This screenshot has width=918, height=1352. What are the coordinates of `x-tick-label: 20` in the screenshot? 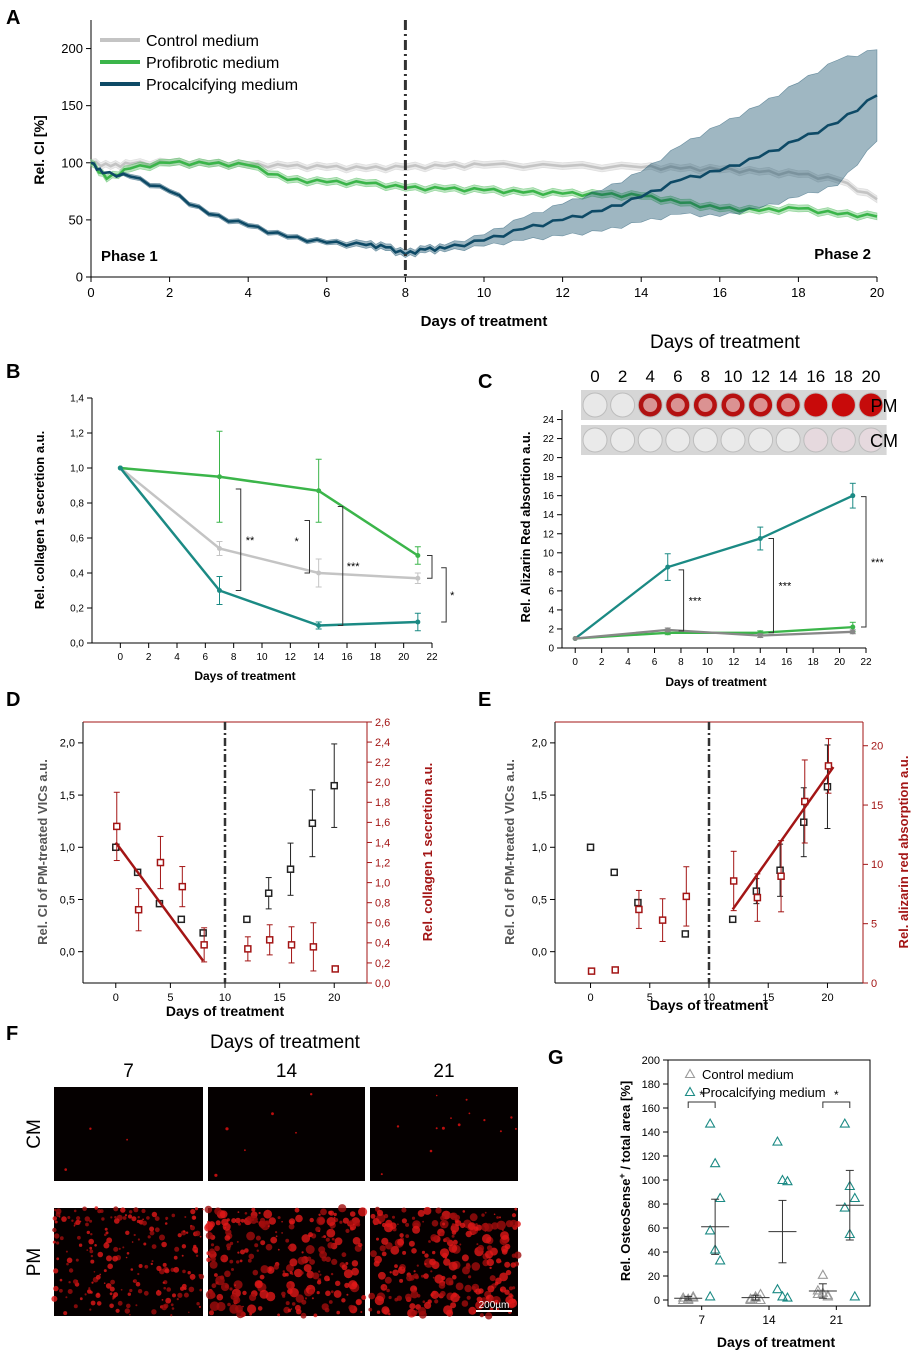 It's located at (334, 998).